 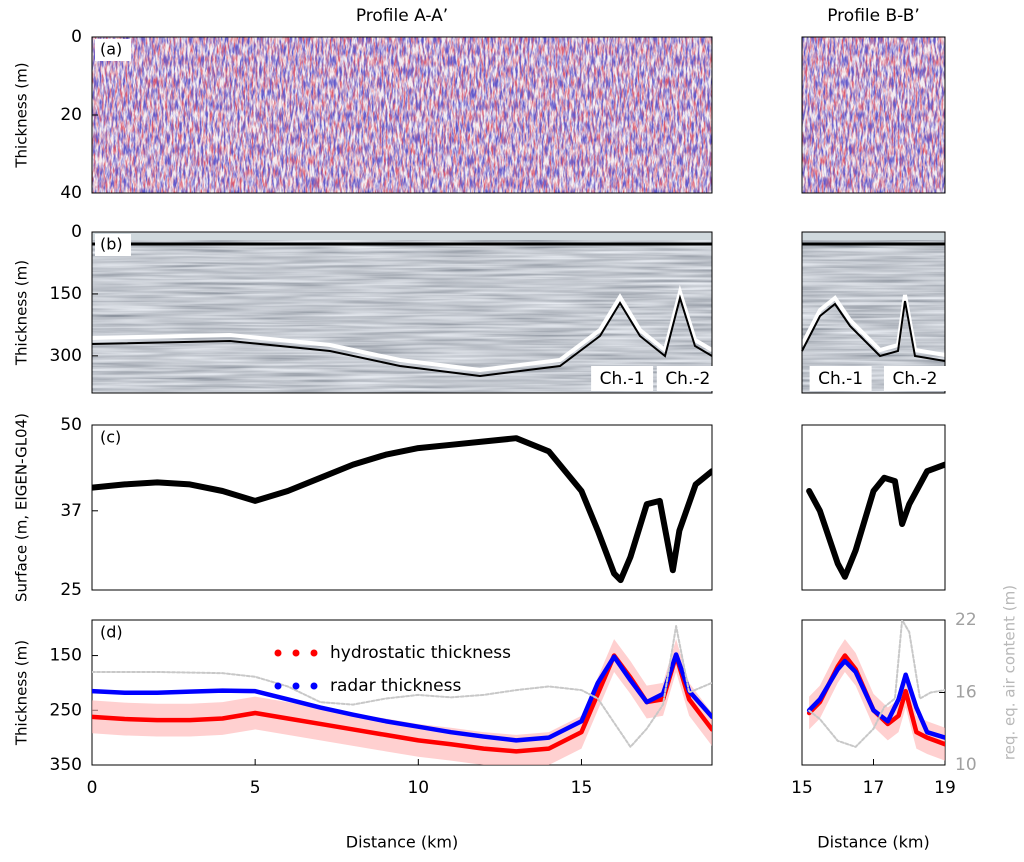 What do you see at coordinates (66, 356) in the screenshot?
I see `y-tick-label: 300` at bounding box center [66, 356].